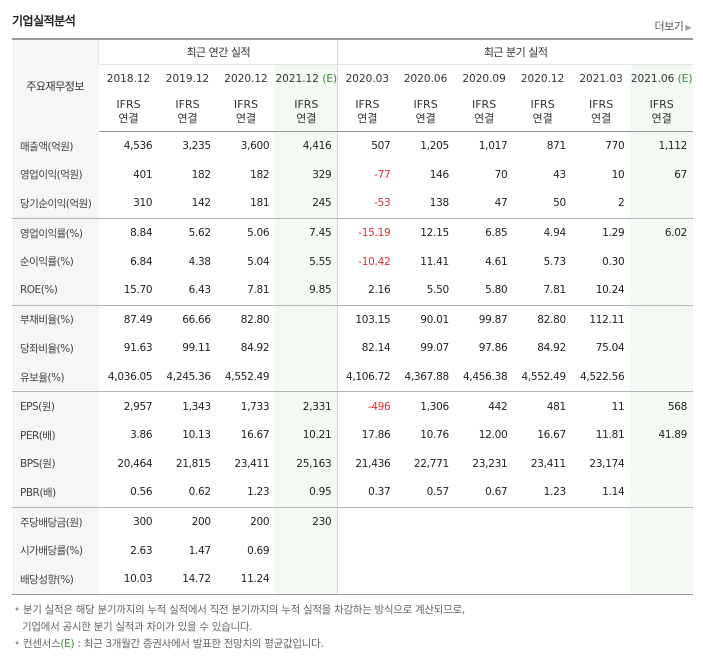 Image resolution: width=703 pixels, height=662 pixels. Describe the element at coordinates (306, 233) in the screenshot. I see `table-cell: 7.45` at that location.